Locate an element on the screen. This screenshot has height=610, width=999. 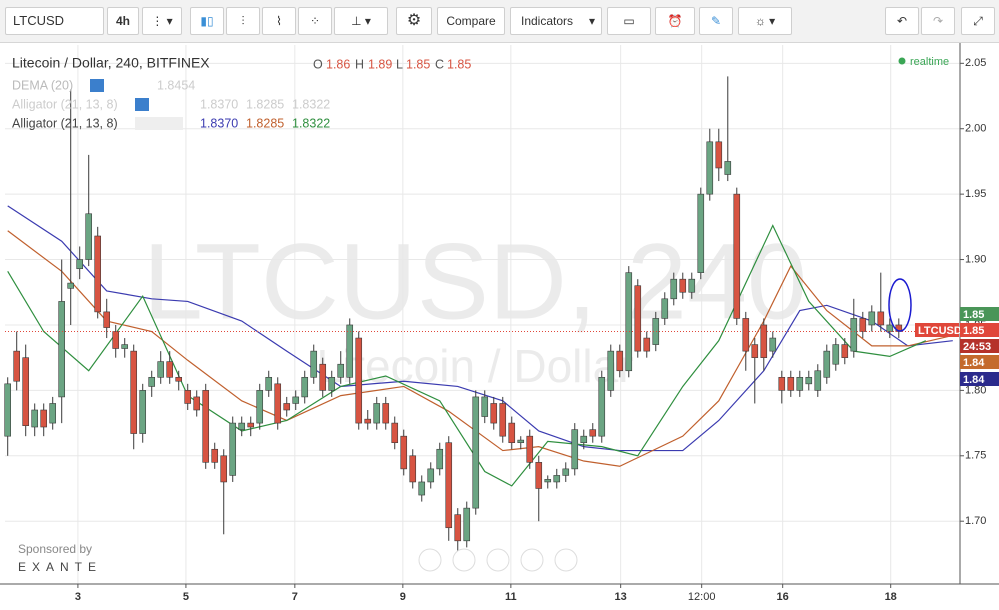
sponsor-text: Sponsored by is located at coordinates (55, 549).